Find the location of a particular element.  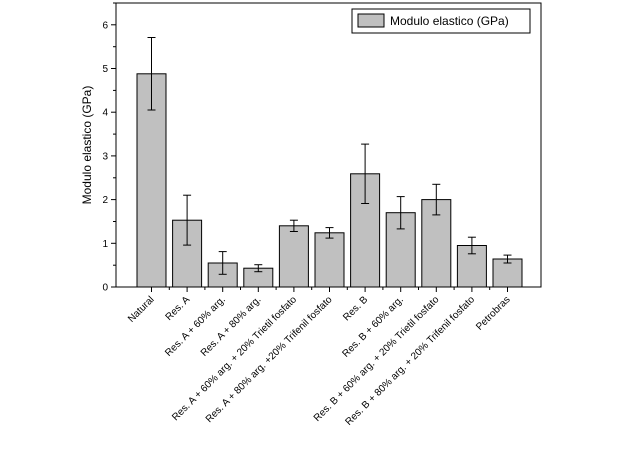

y-tick-label: 6 is located at coordinates (105, 25).